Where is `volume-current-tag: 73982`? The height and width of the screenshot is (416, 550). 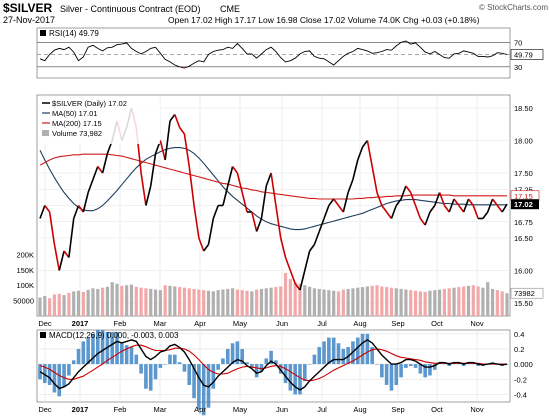
volume-current-tag: 73982 is located at coordinates (524, 293).